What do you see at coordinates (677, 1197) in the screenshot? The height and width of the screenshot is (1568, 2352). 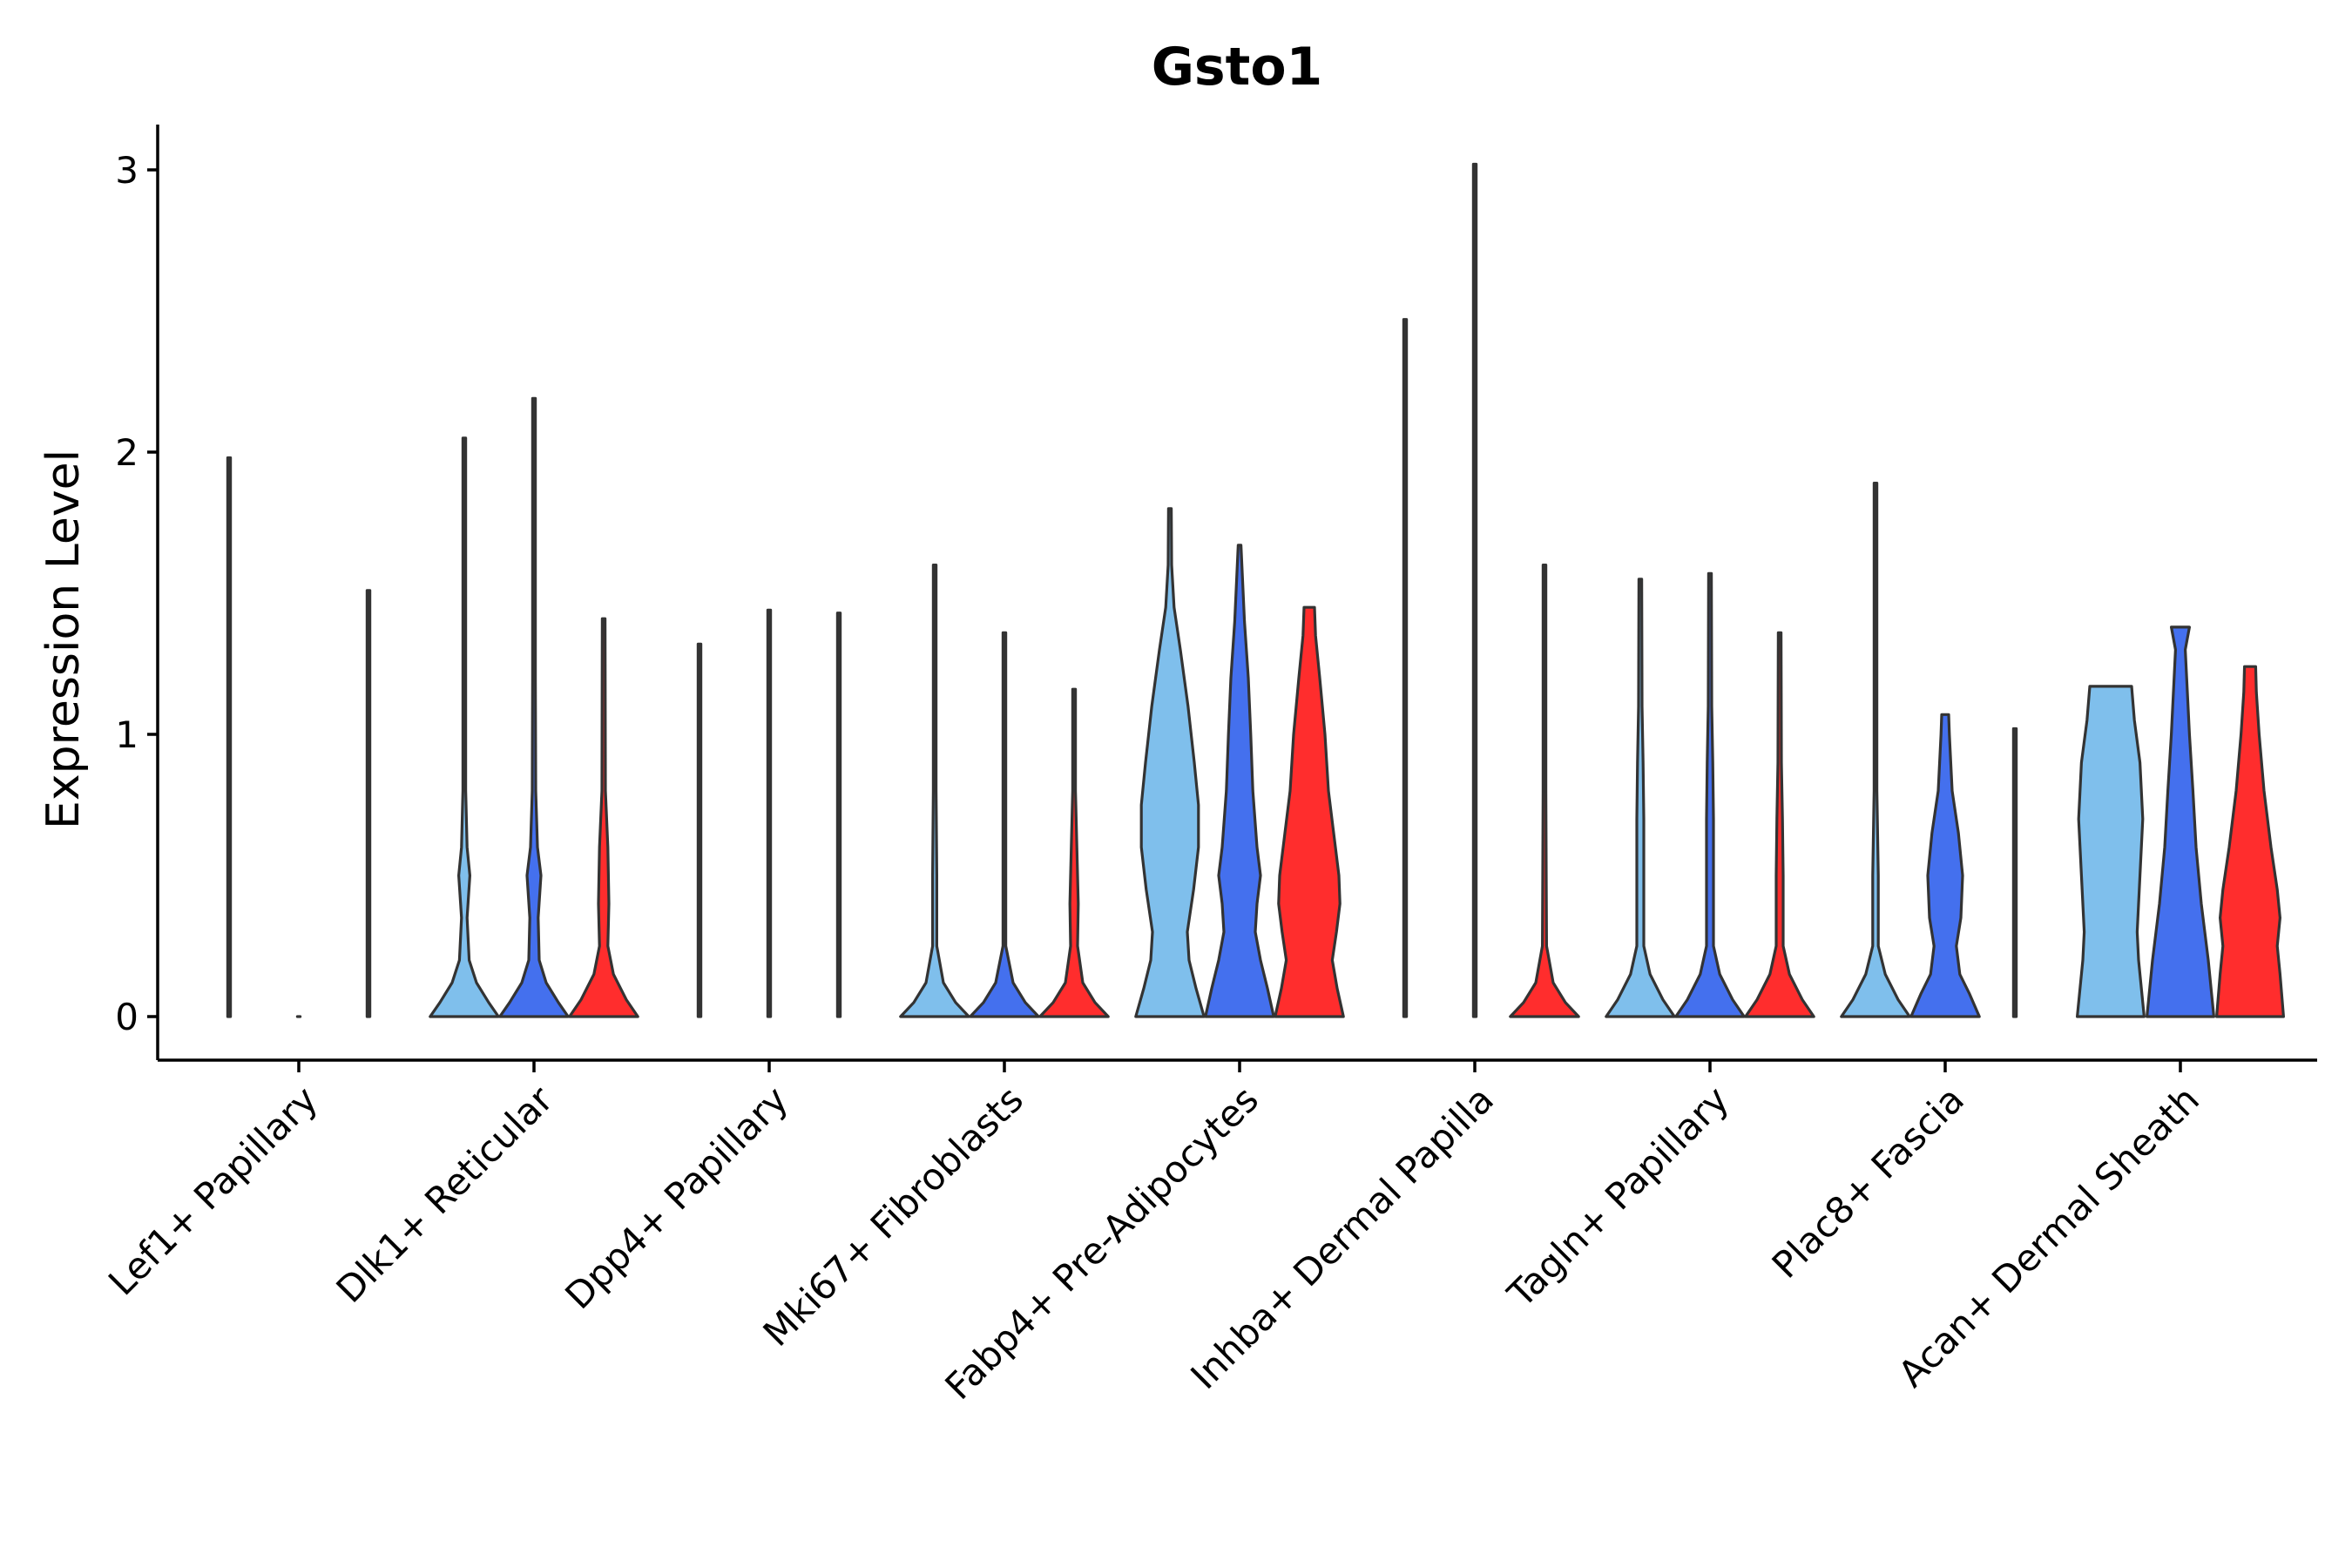 I see `x-tick-label: Dpp4+ Papillary` at bounding box center [677, 1197].